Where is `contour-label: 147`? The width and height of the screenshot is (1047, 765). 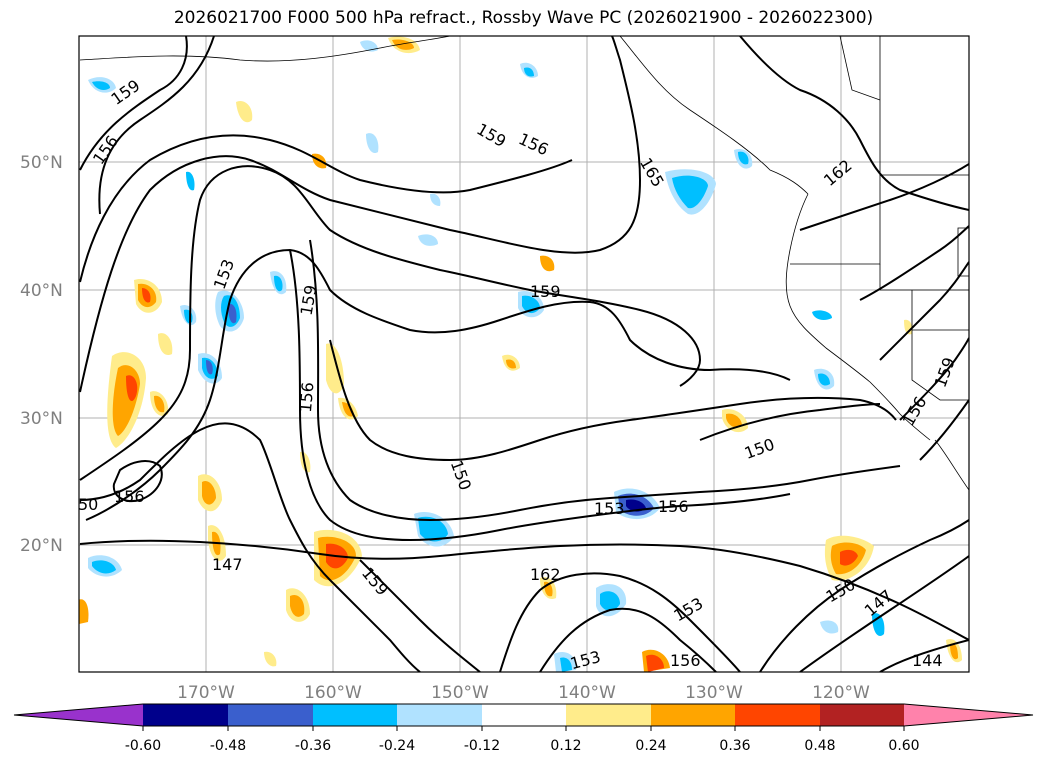 contour-label: 147 is located at coordinates (227, 564).